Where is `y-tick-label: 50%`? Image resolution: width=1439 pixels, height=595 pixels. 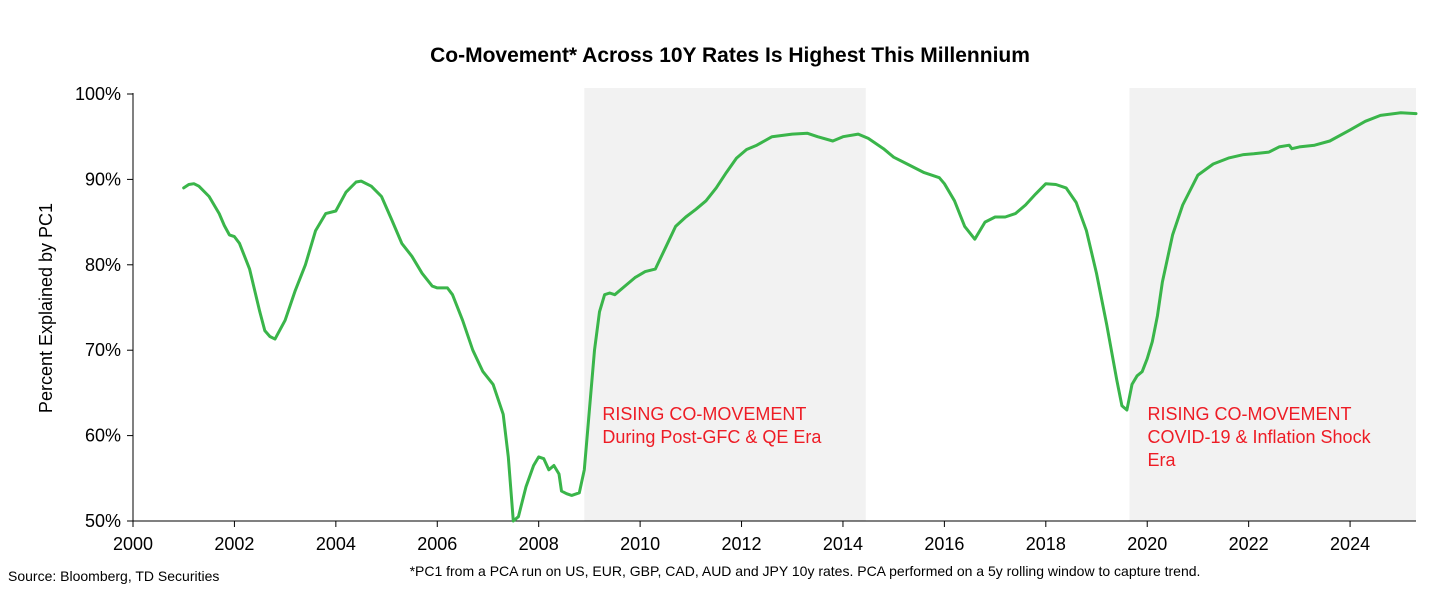 y-tick-label: 50% is located at coordinates (103, 521).